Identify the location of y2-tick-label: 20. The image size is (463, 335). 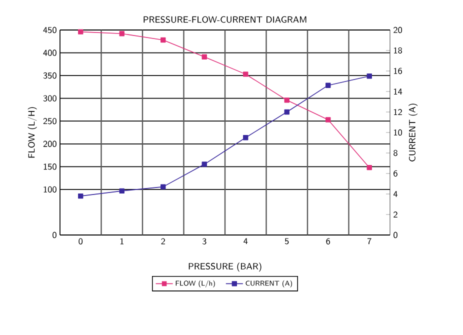
(398, 30).